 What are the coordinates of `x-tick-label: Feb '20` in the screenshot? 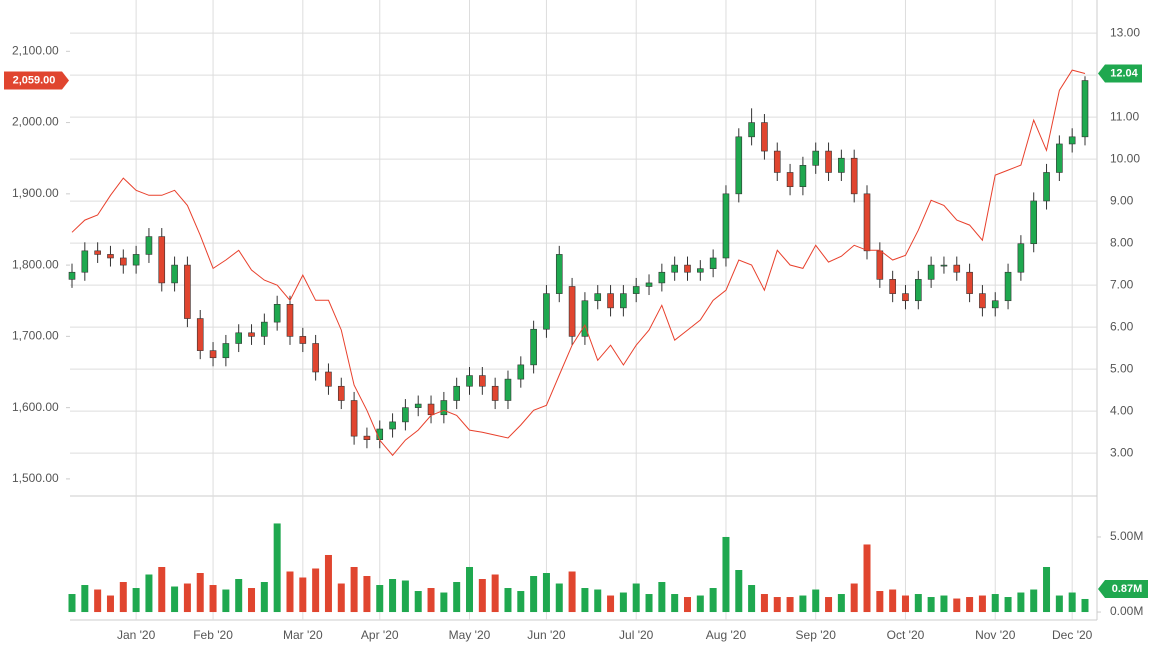 It's located at (213, 635).